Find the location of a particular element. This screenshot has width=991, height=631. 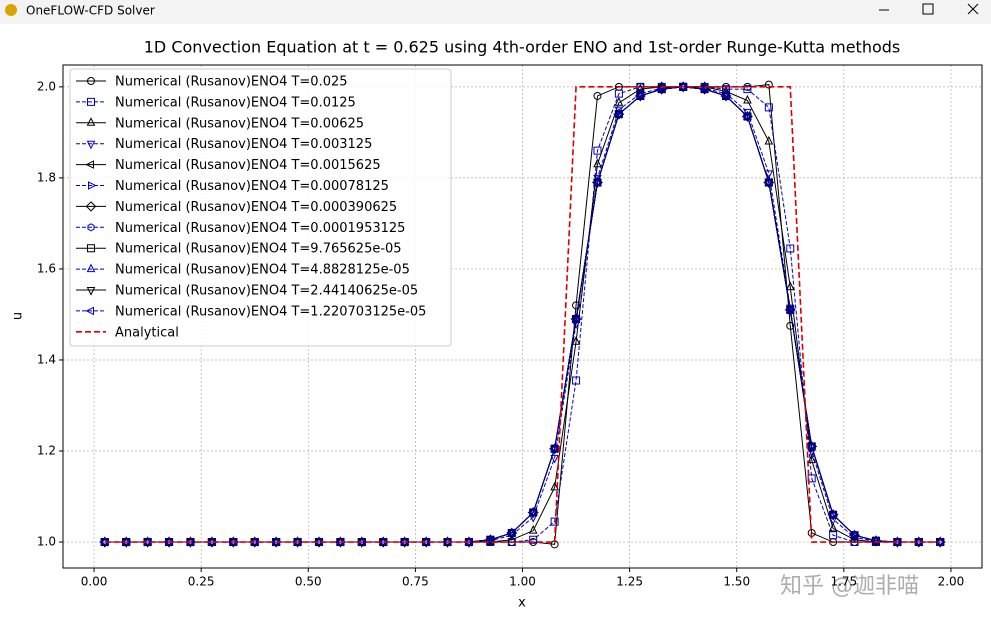

legend-label: Numerical (Rusanov)ENO4 T=0.0015625 is located at coordinates (248, 165).